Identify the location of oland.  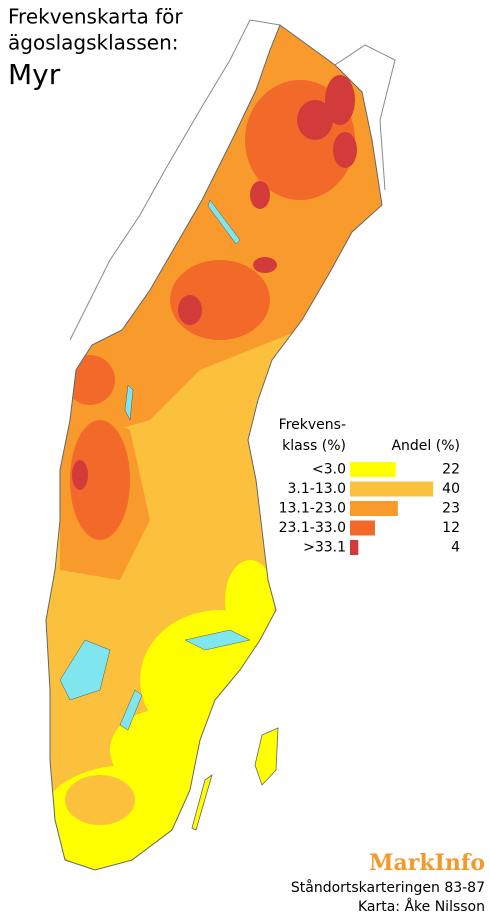
(202, 802).